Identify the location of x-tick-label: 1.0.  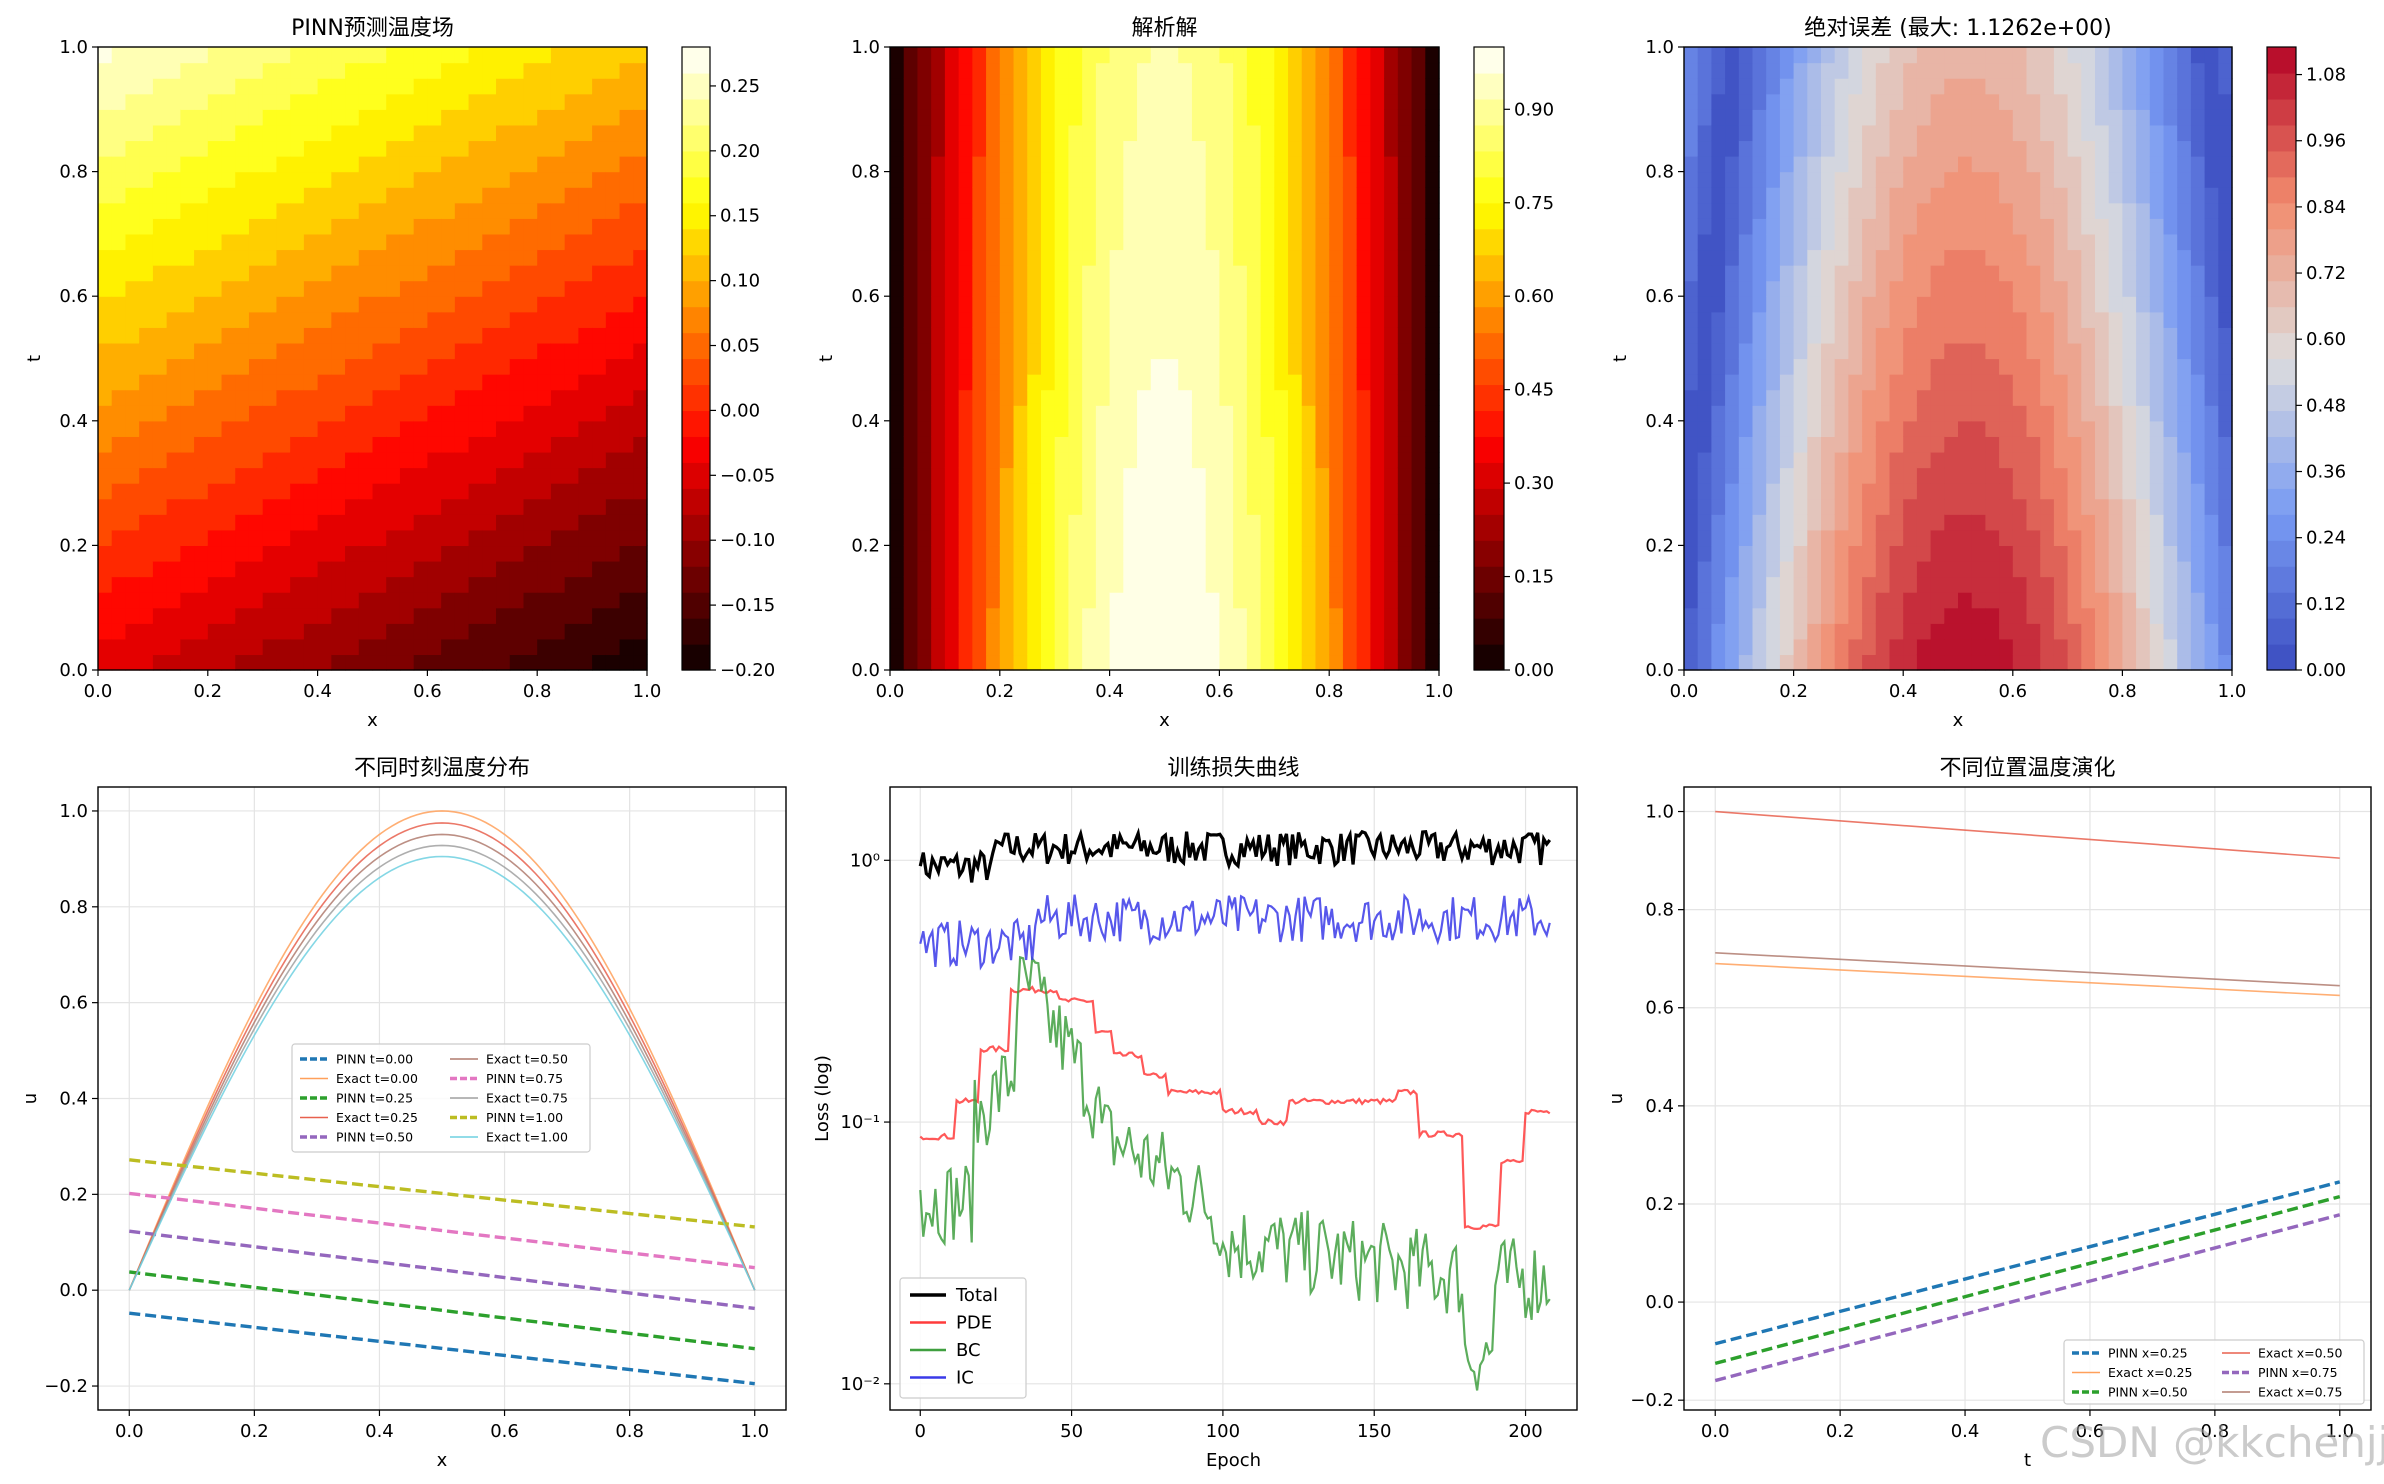
(647, 691).